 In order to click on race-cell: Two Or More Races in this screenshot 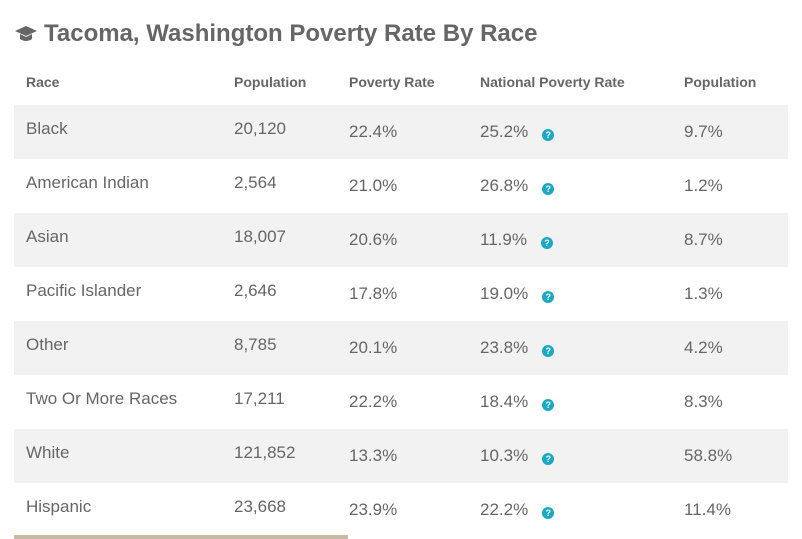, I will do `click(124, 402)`.